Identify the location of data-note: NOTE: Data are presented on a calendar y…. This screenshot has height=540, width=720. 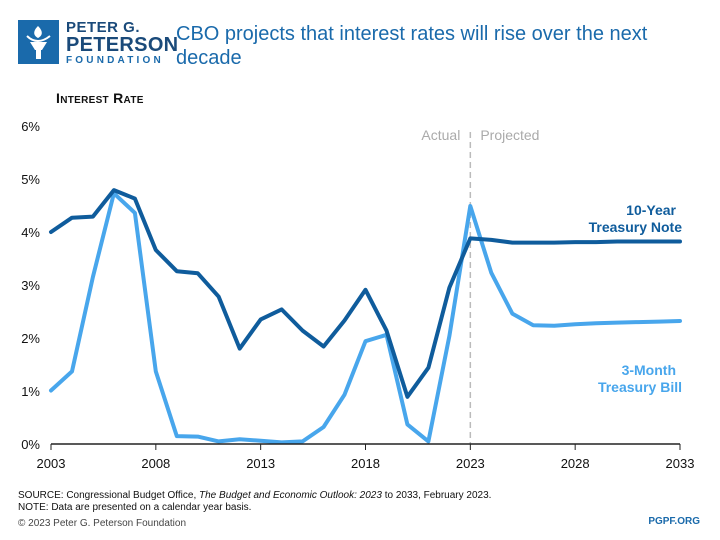
(135, 507).